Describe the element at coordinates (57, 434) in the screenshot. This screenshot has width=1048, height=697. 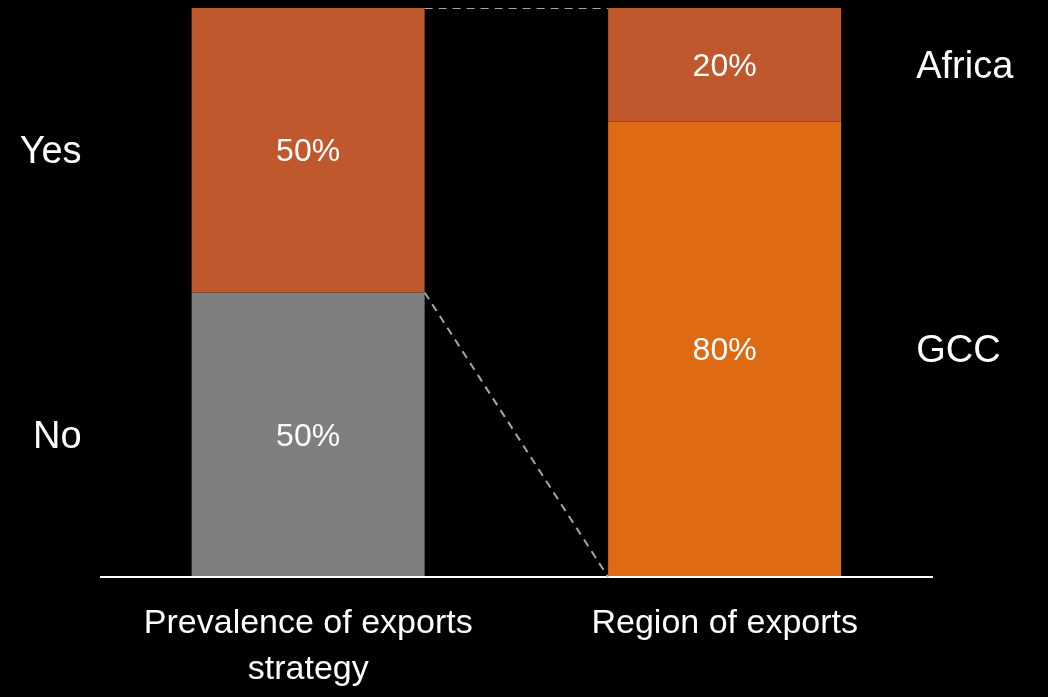
I see `text: No` at that location.